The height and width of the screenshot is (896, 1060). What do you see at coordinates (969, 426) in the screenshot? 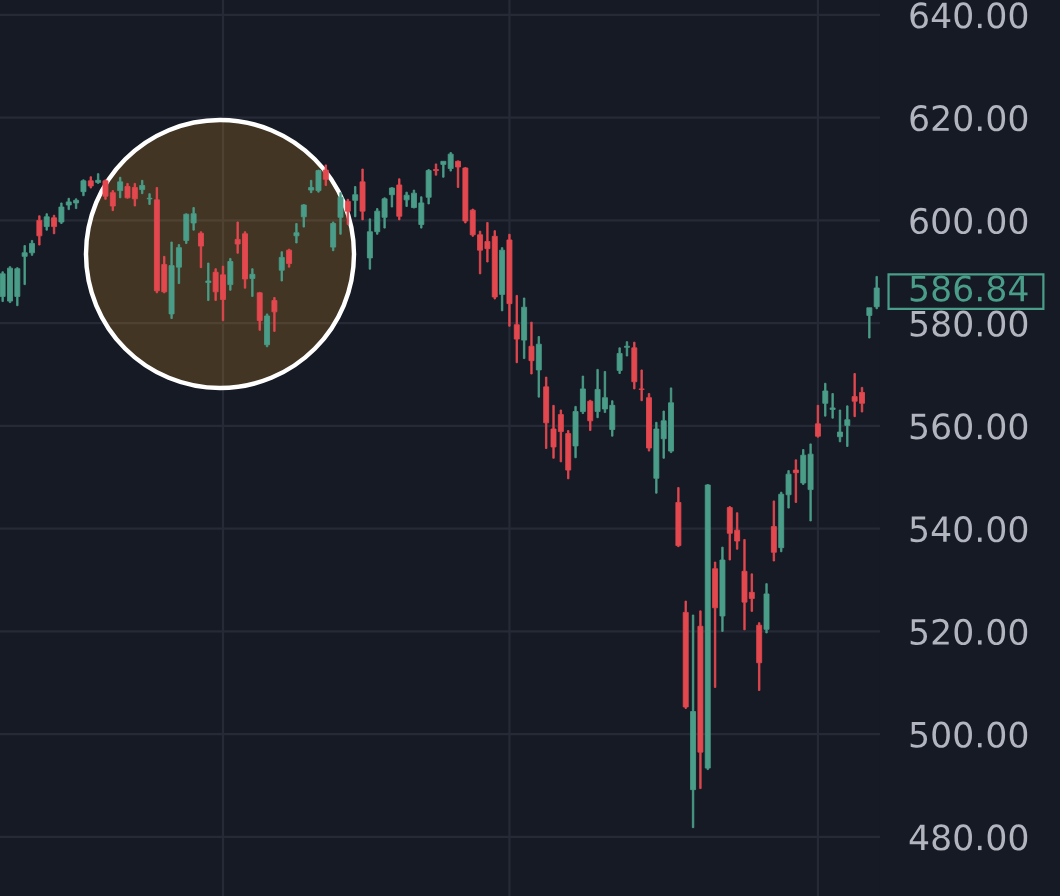
I see `y-tick-label: 560.00` at bounding box center [969, 426].